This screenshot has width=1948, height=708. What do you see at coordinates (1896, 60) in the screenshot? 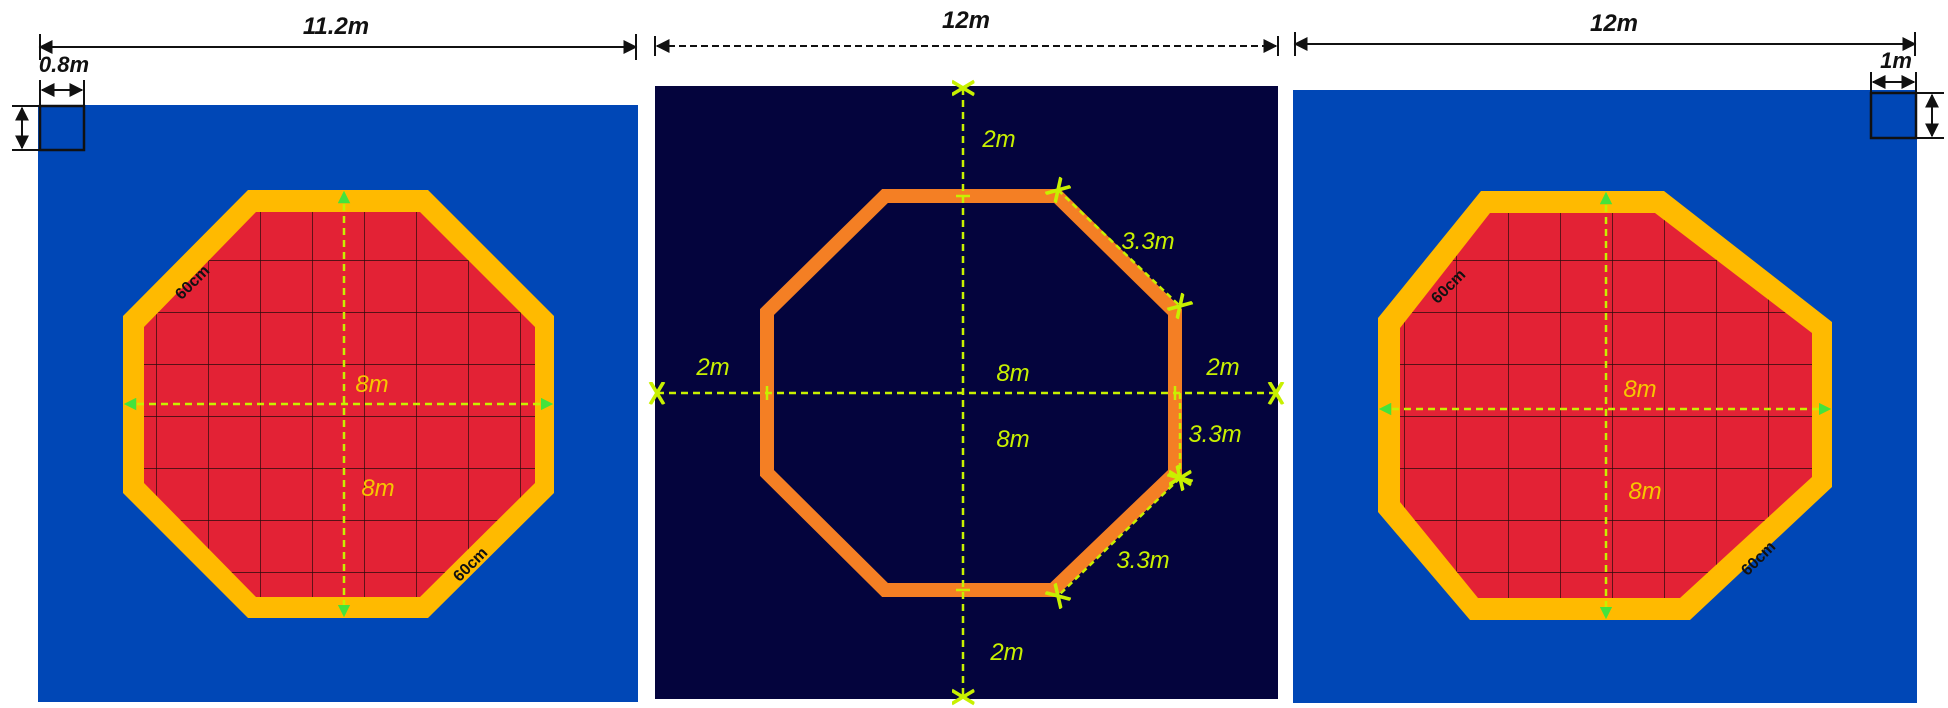
I see `right-corner-box-label: 1m` at bounding box center [1896, 60].